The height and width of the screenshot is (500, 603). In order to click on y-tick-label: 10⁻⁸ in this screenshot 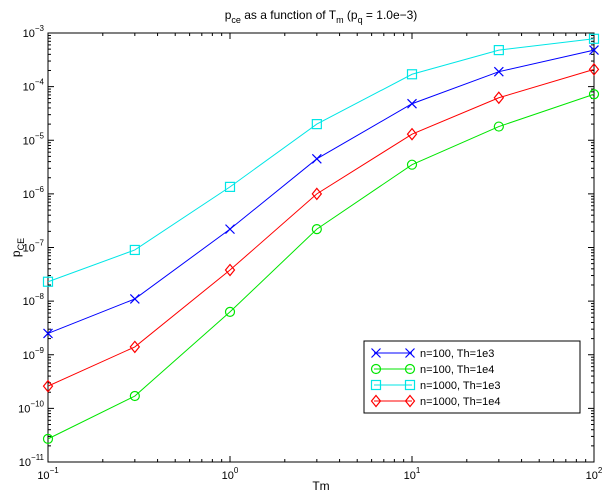, I will do `click(34, 300)`.